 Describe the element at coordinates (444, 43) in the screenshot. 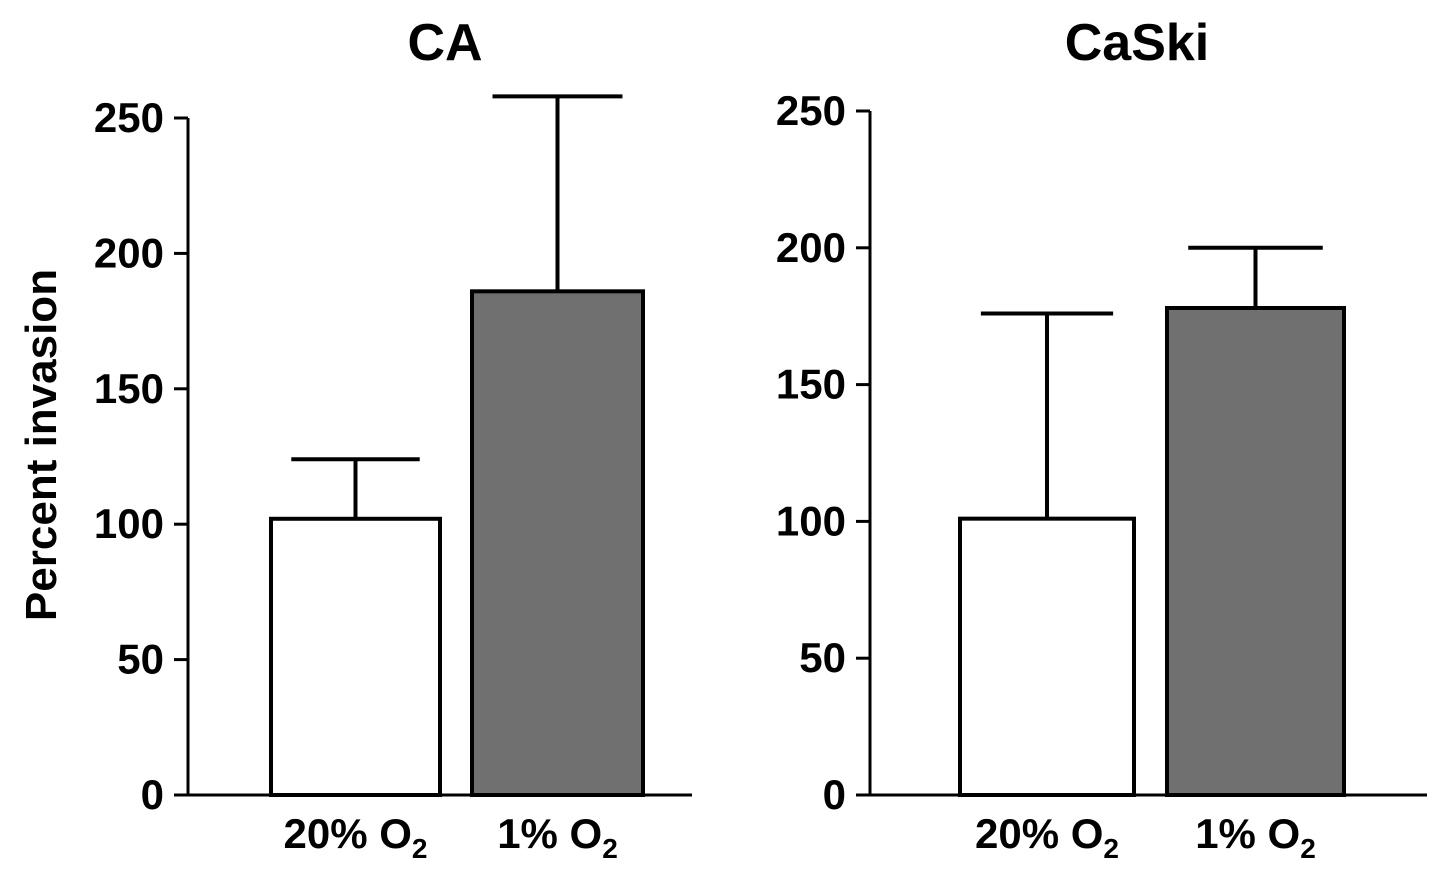

I see `chart-title: CA` at that location.